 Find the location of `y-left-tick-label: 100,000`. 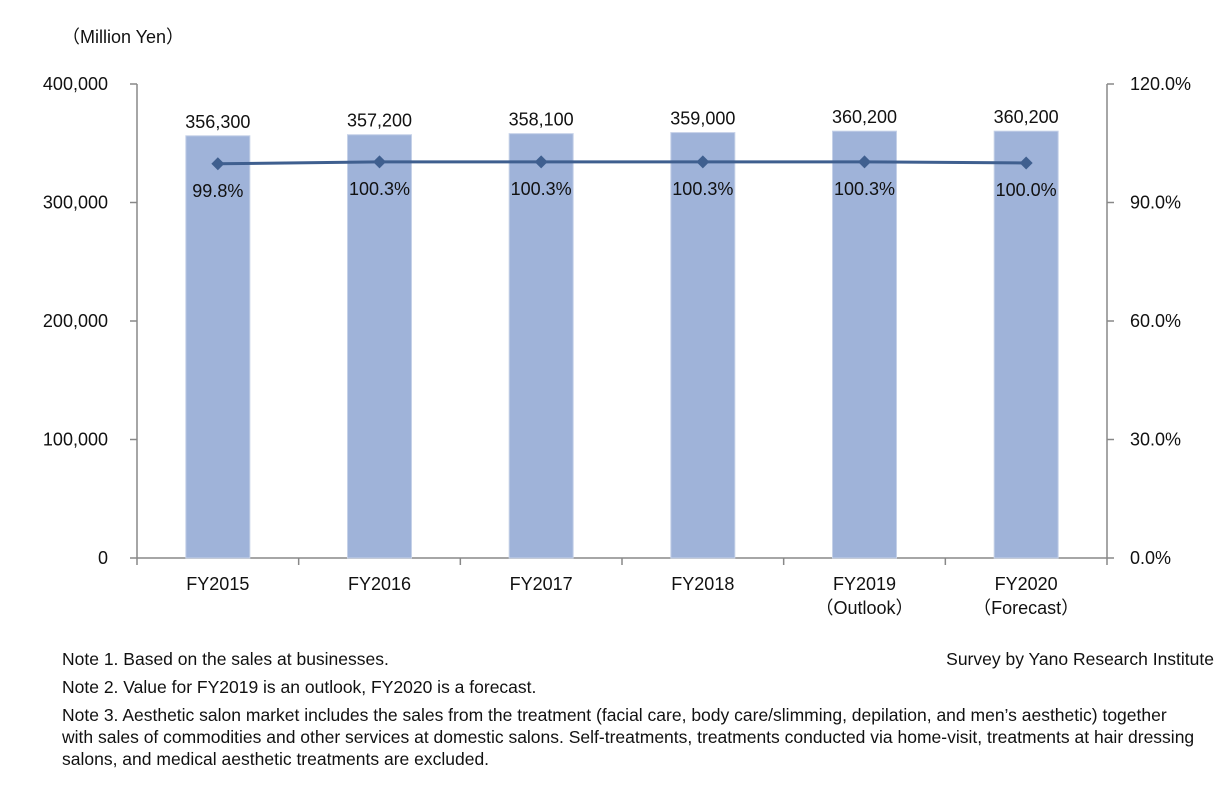

y-left-tick-label: 100,000 is located at coordinates (75, 440).